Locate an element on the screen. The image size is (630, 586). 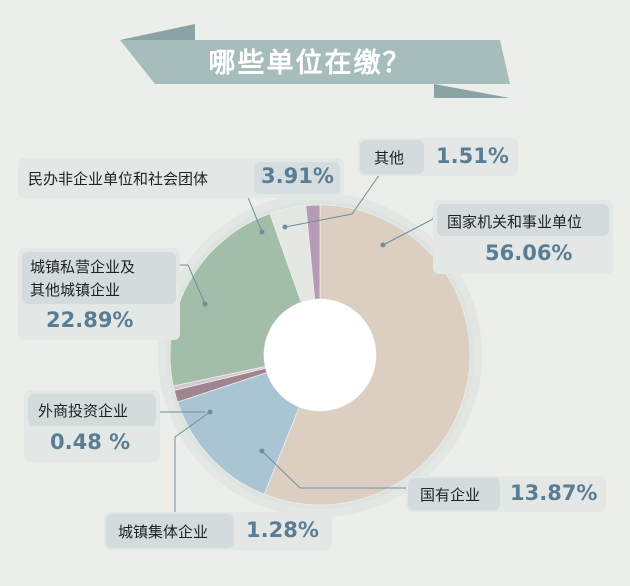
label-other: 其他 1.51% is located at coordinates (438, 157).